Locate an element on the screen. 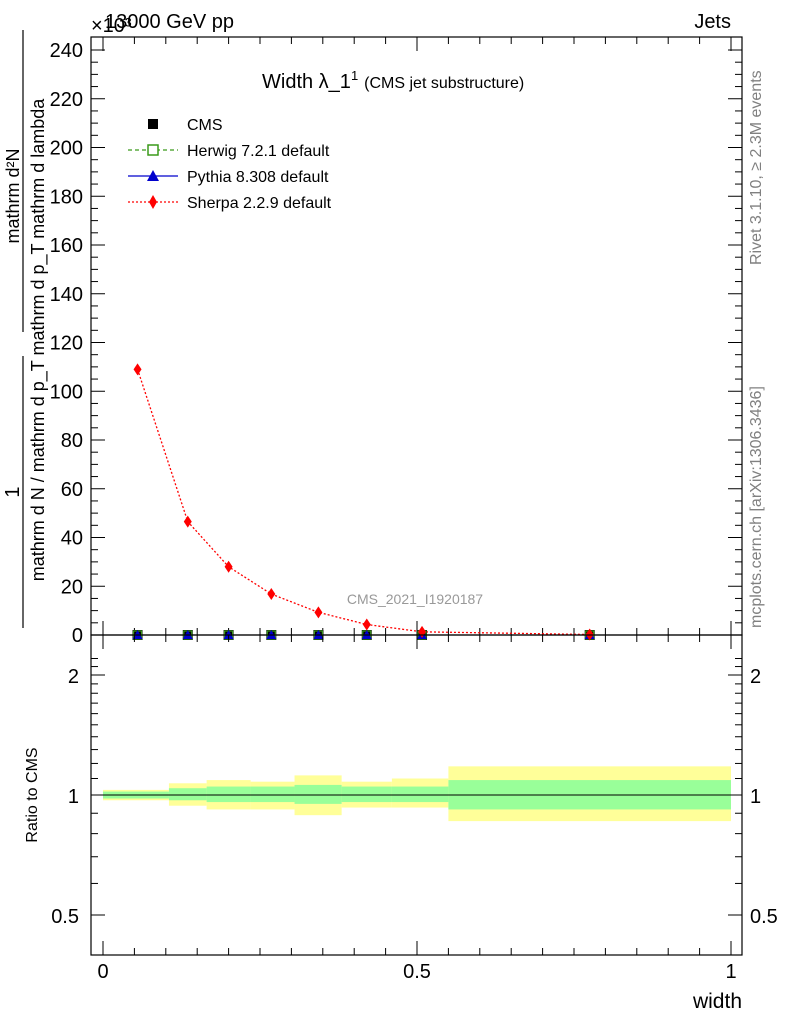 This screenshot has width=786, height=1024. x-tick-label: 0 is located at coordinates (102, 972).